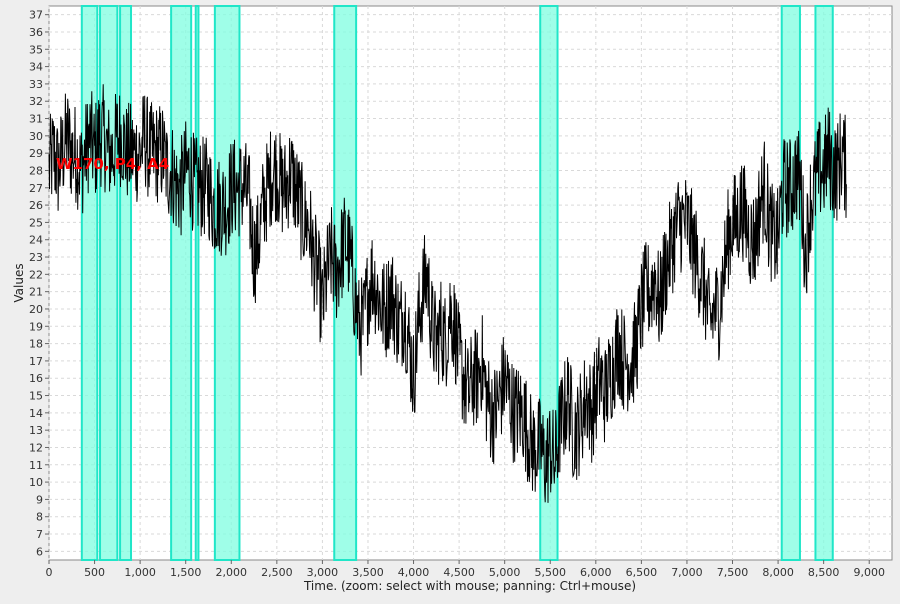 The width and height of the screenshot is (900, 604). Describe the element at coordinates (687, 572) in the screenshot. I see `x-tick-label: 7,000` at that location.